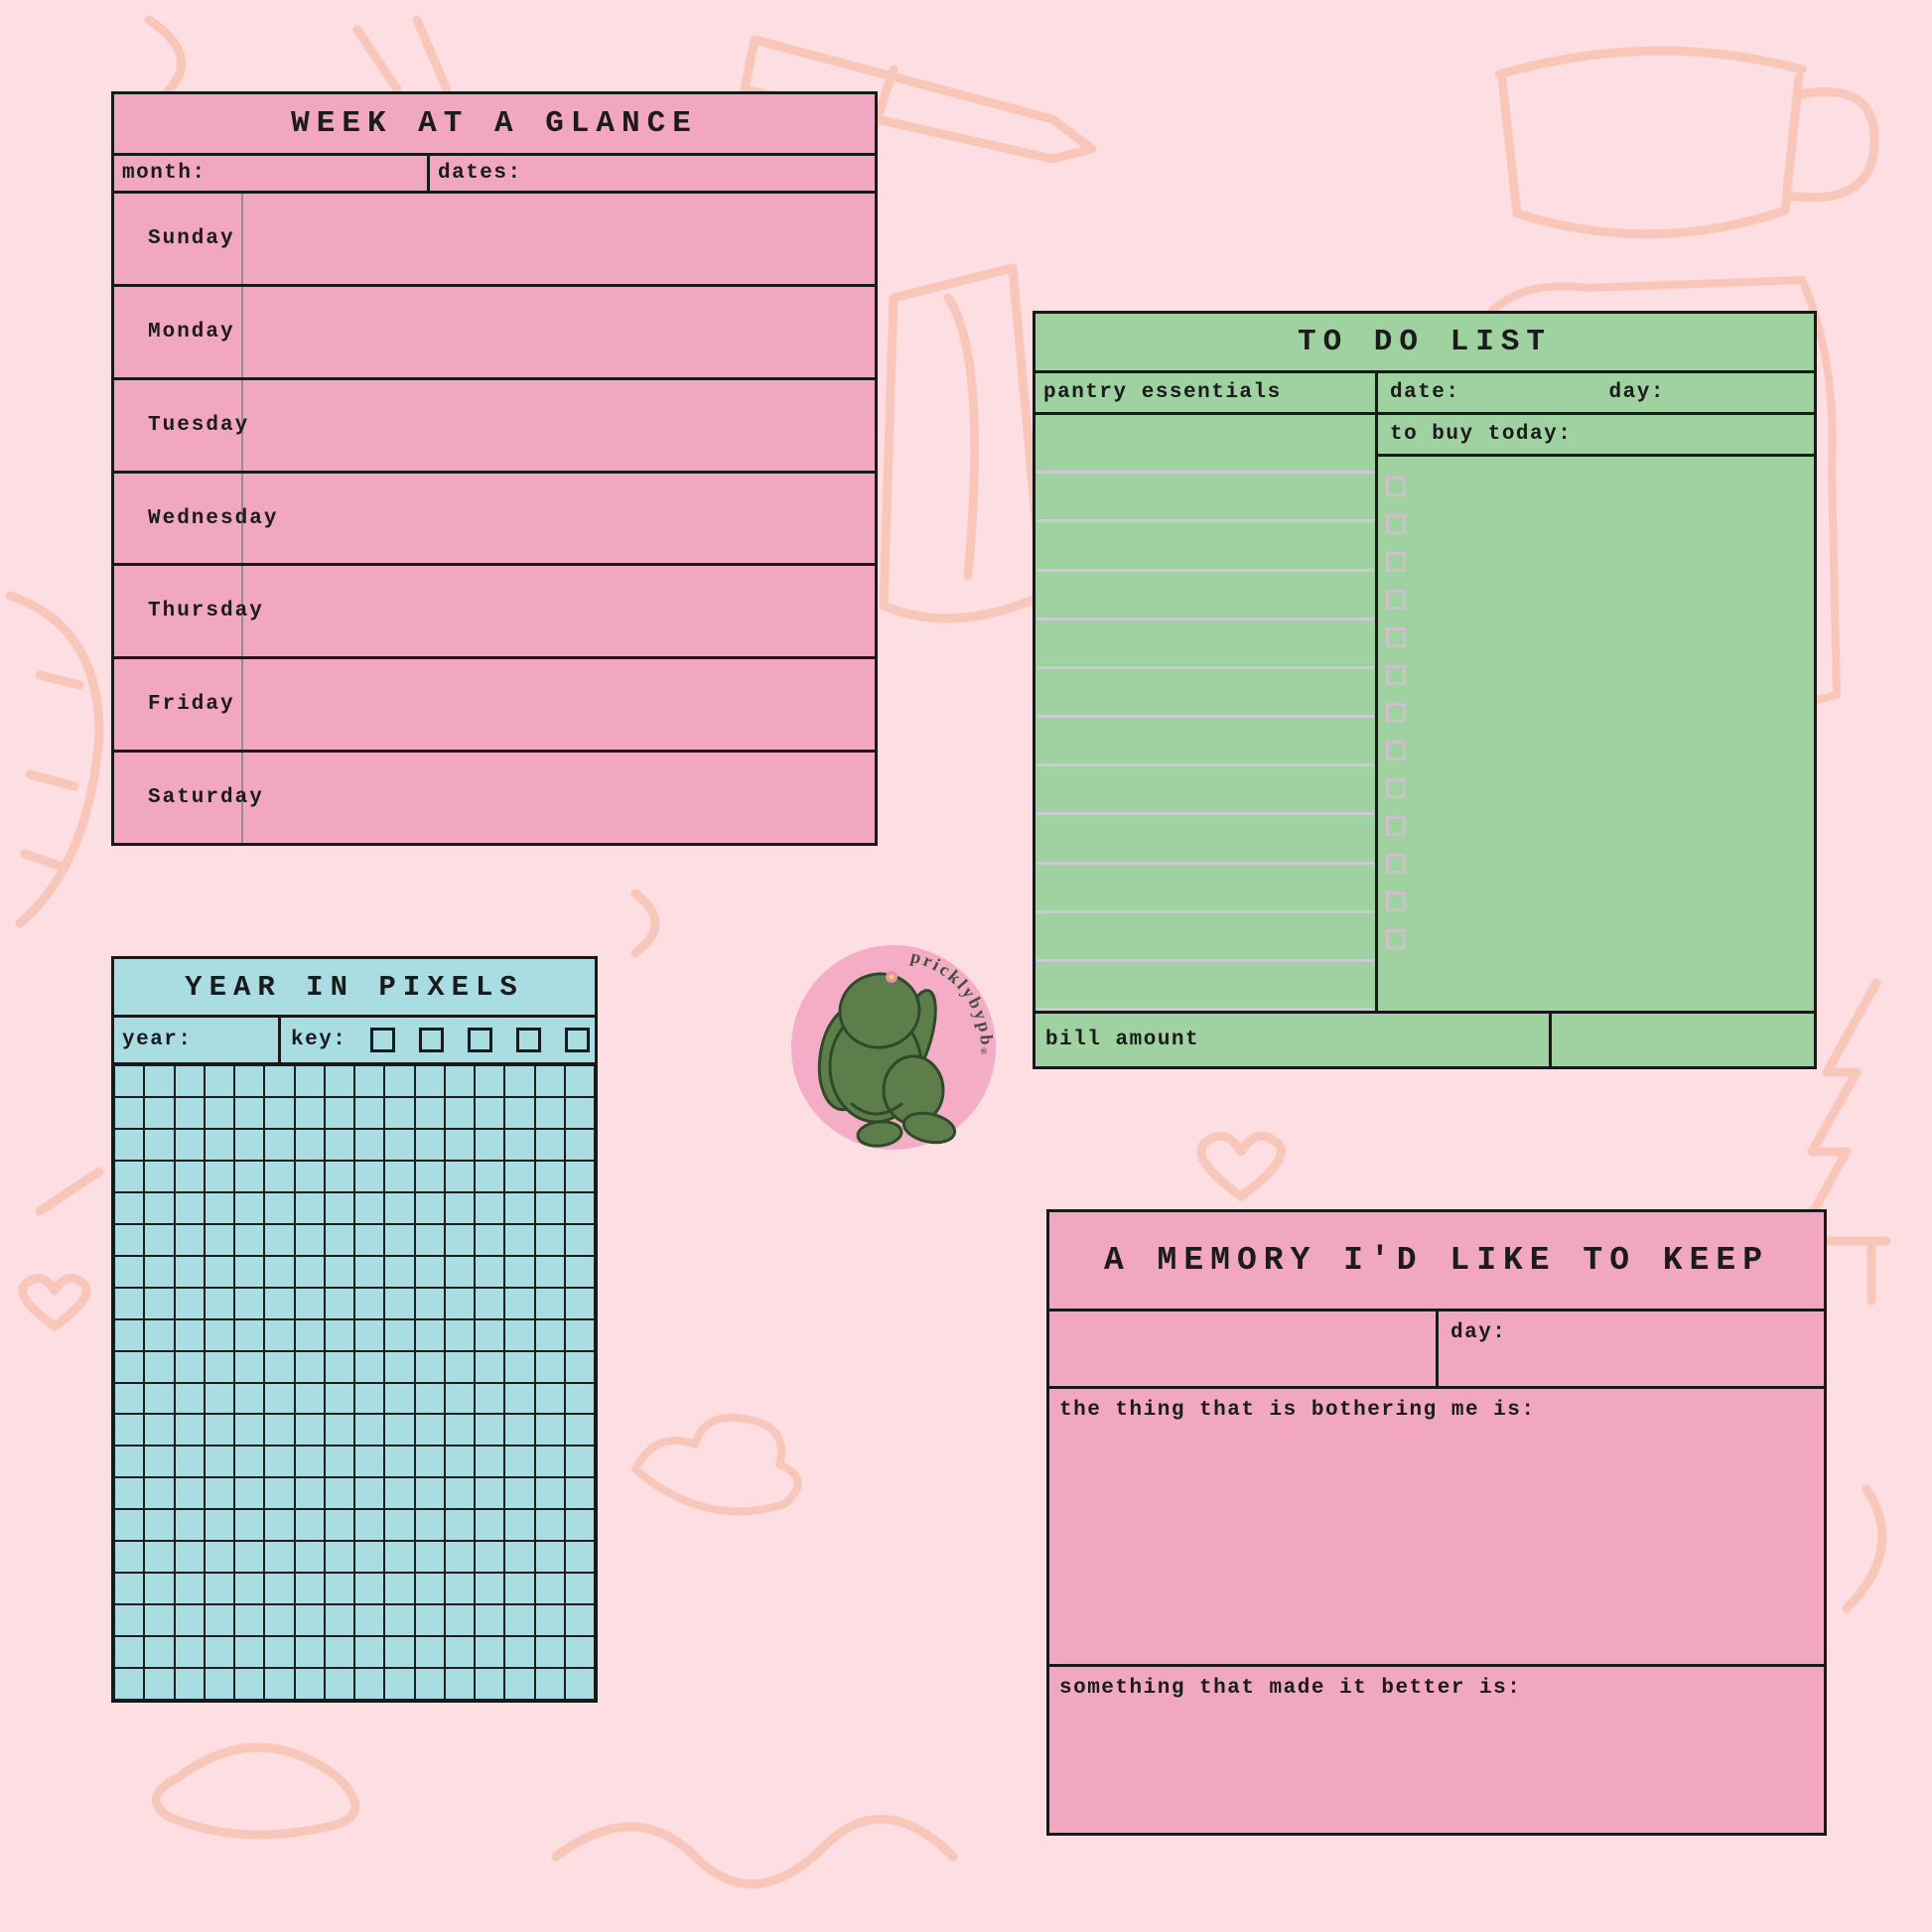 The height and width of the screenshot is (1932, 1932). I want to click on to-buy-today-field: to buy today:, so click(1596, 436).